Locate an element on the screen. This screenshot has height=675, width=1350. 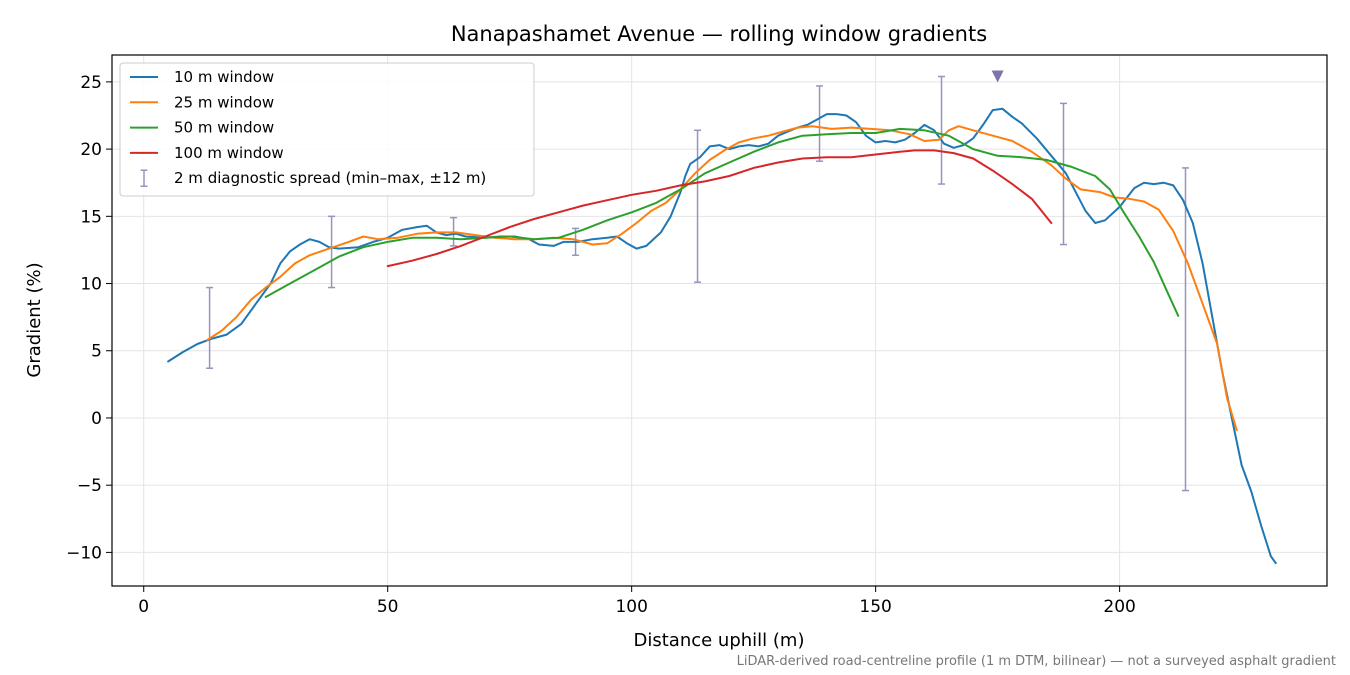
y-tick-label: 10 is located at coordinates (91, 285).